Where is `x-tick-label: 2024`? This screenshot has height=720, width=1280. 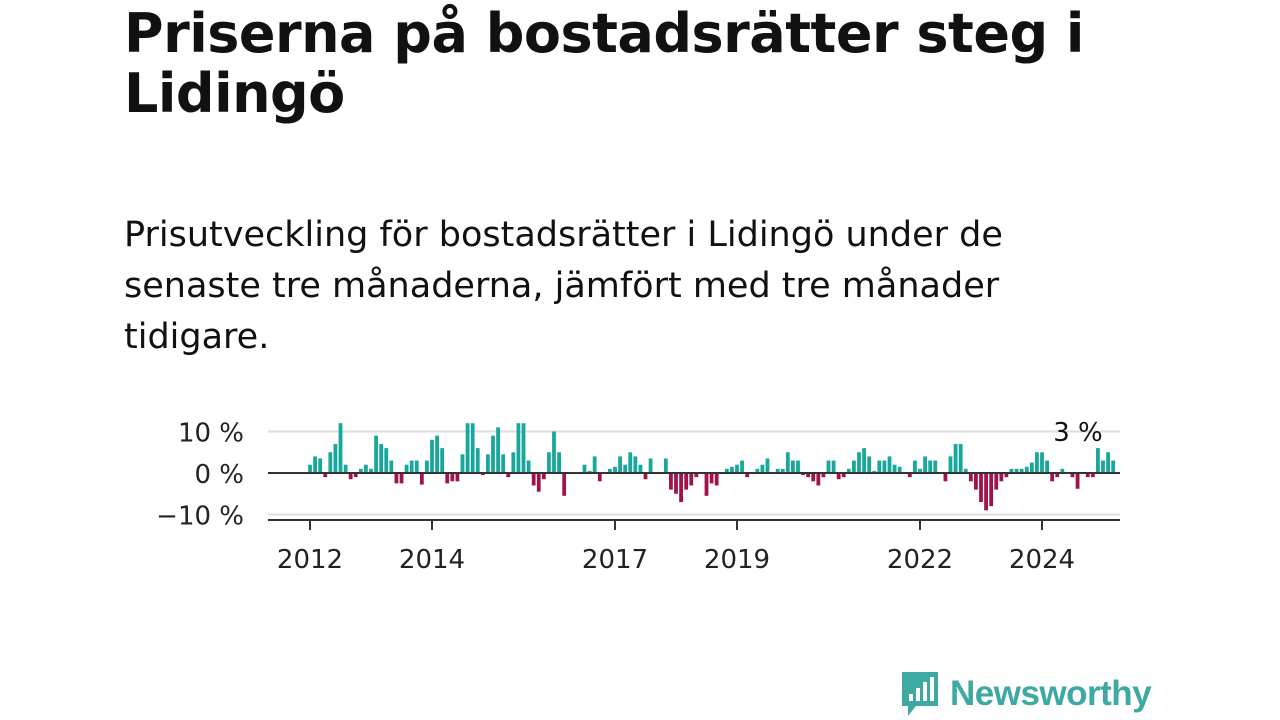
x-tick-label: 2024 is located at coordinates (1042, 560).